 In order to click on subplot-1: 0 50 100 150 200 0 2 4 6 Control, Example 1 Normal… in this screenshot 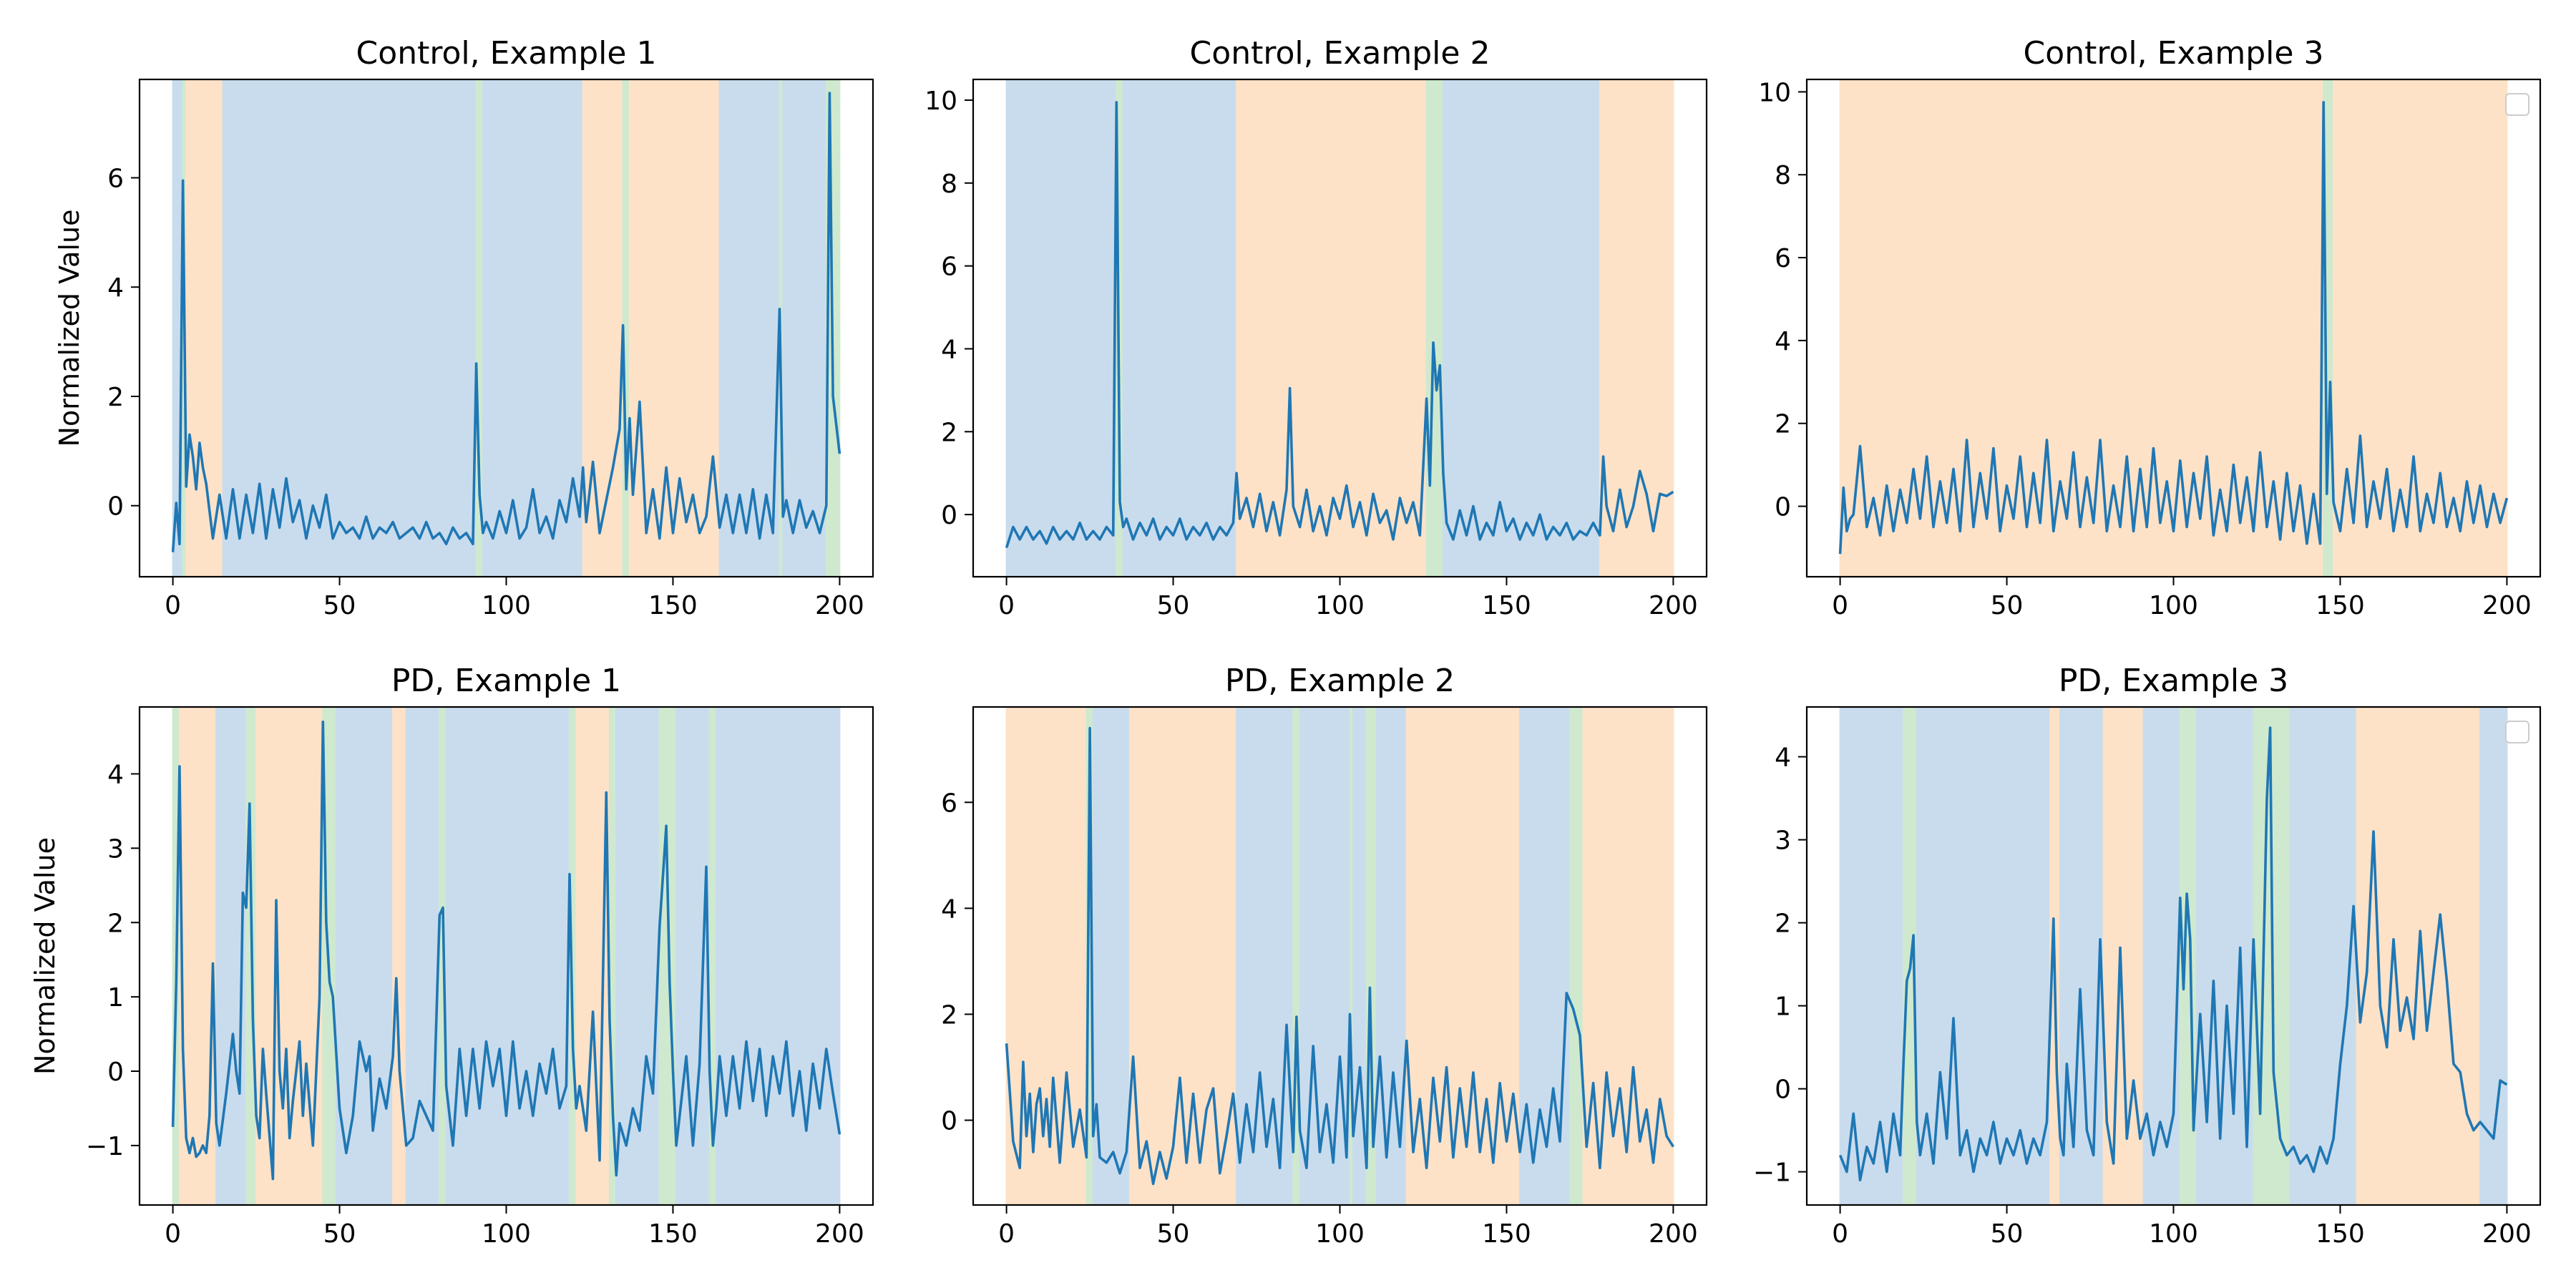, I will do `click(464, 327)`.